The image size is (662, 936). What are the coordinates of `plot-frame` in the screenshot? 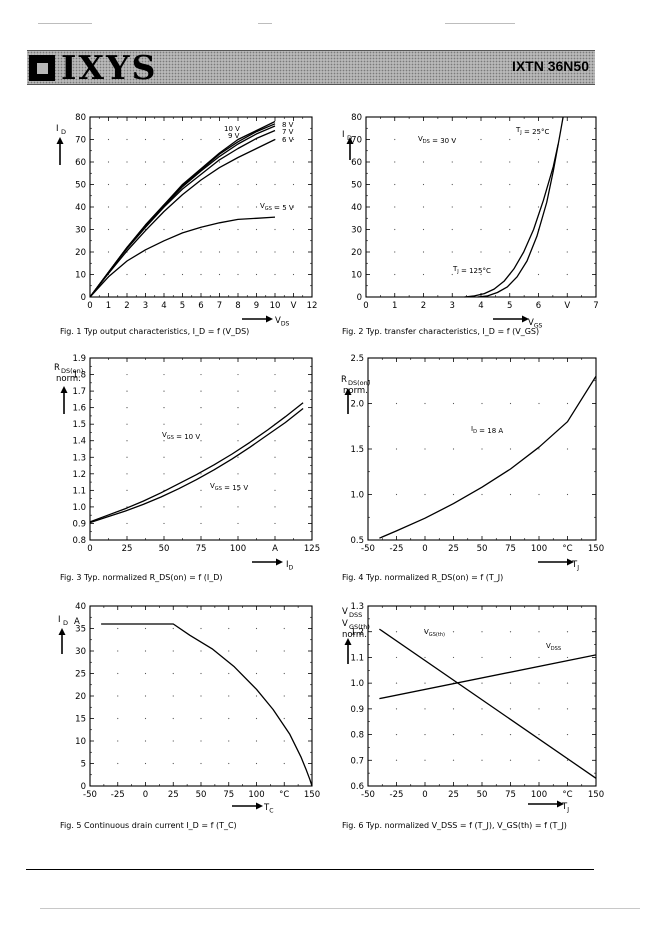 It's located at (201, 449).